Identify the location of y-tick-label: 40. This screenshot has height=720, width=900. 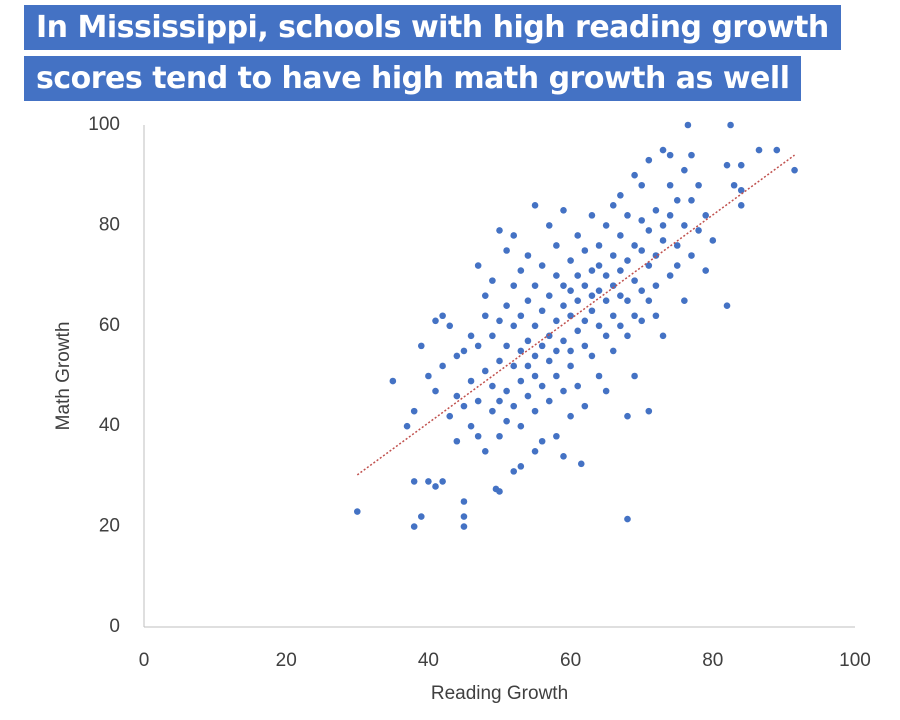
(109, 425).